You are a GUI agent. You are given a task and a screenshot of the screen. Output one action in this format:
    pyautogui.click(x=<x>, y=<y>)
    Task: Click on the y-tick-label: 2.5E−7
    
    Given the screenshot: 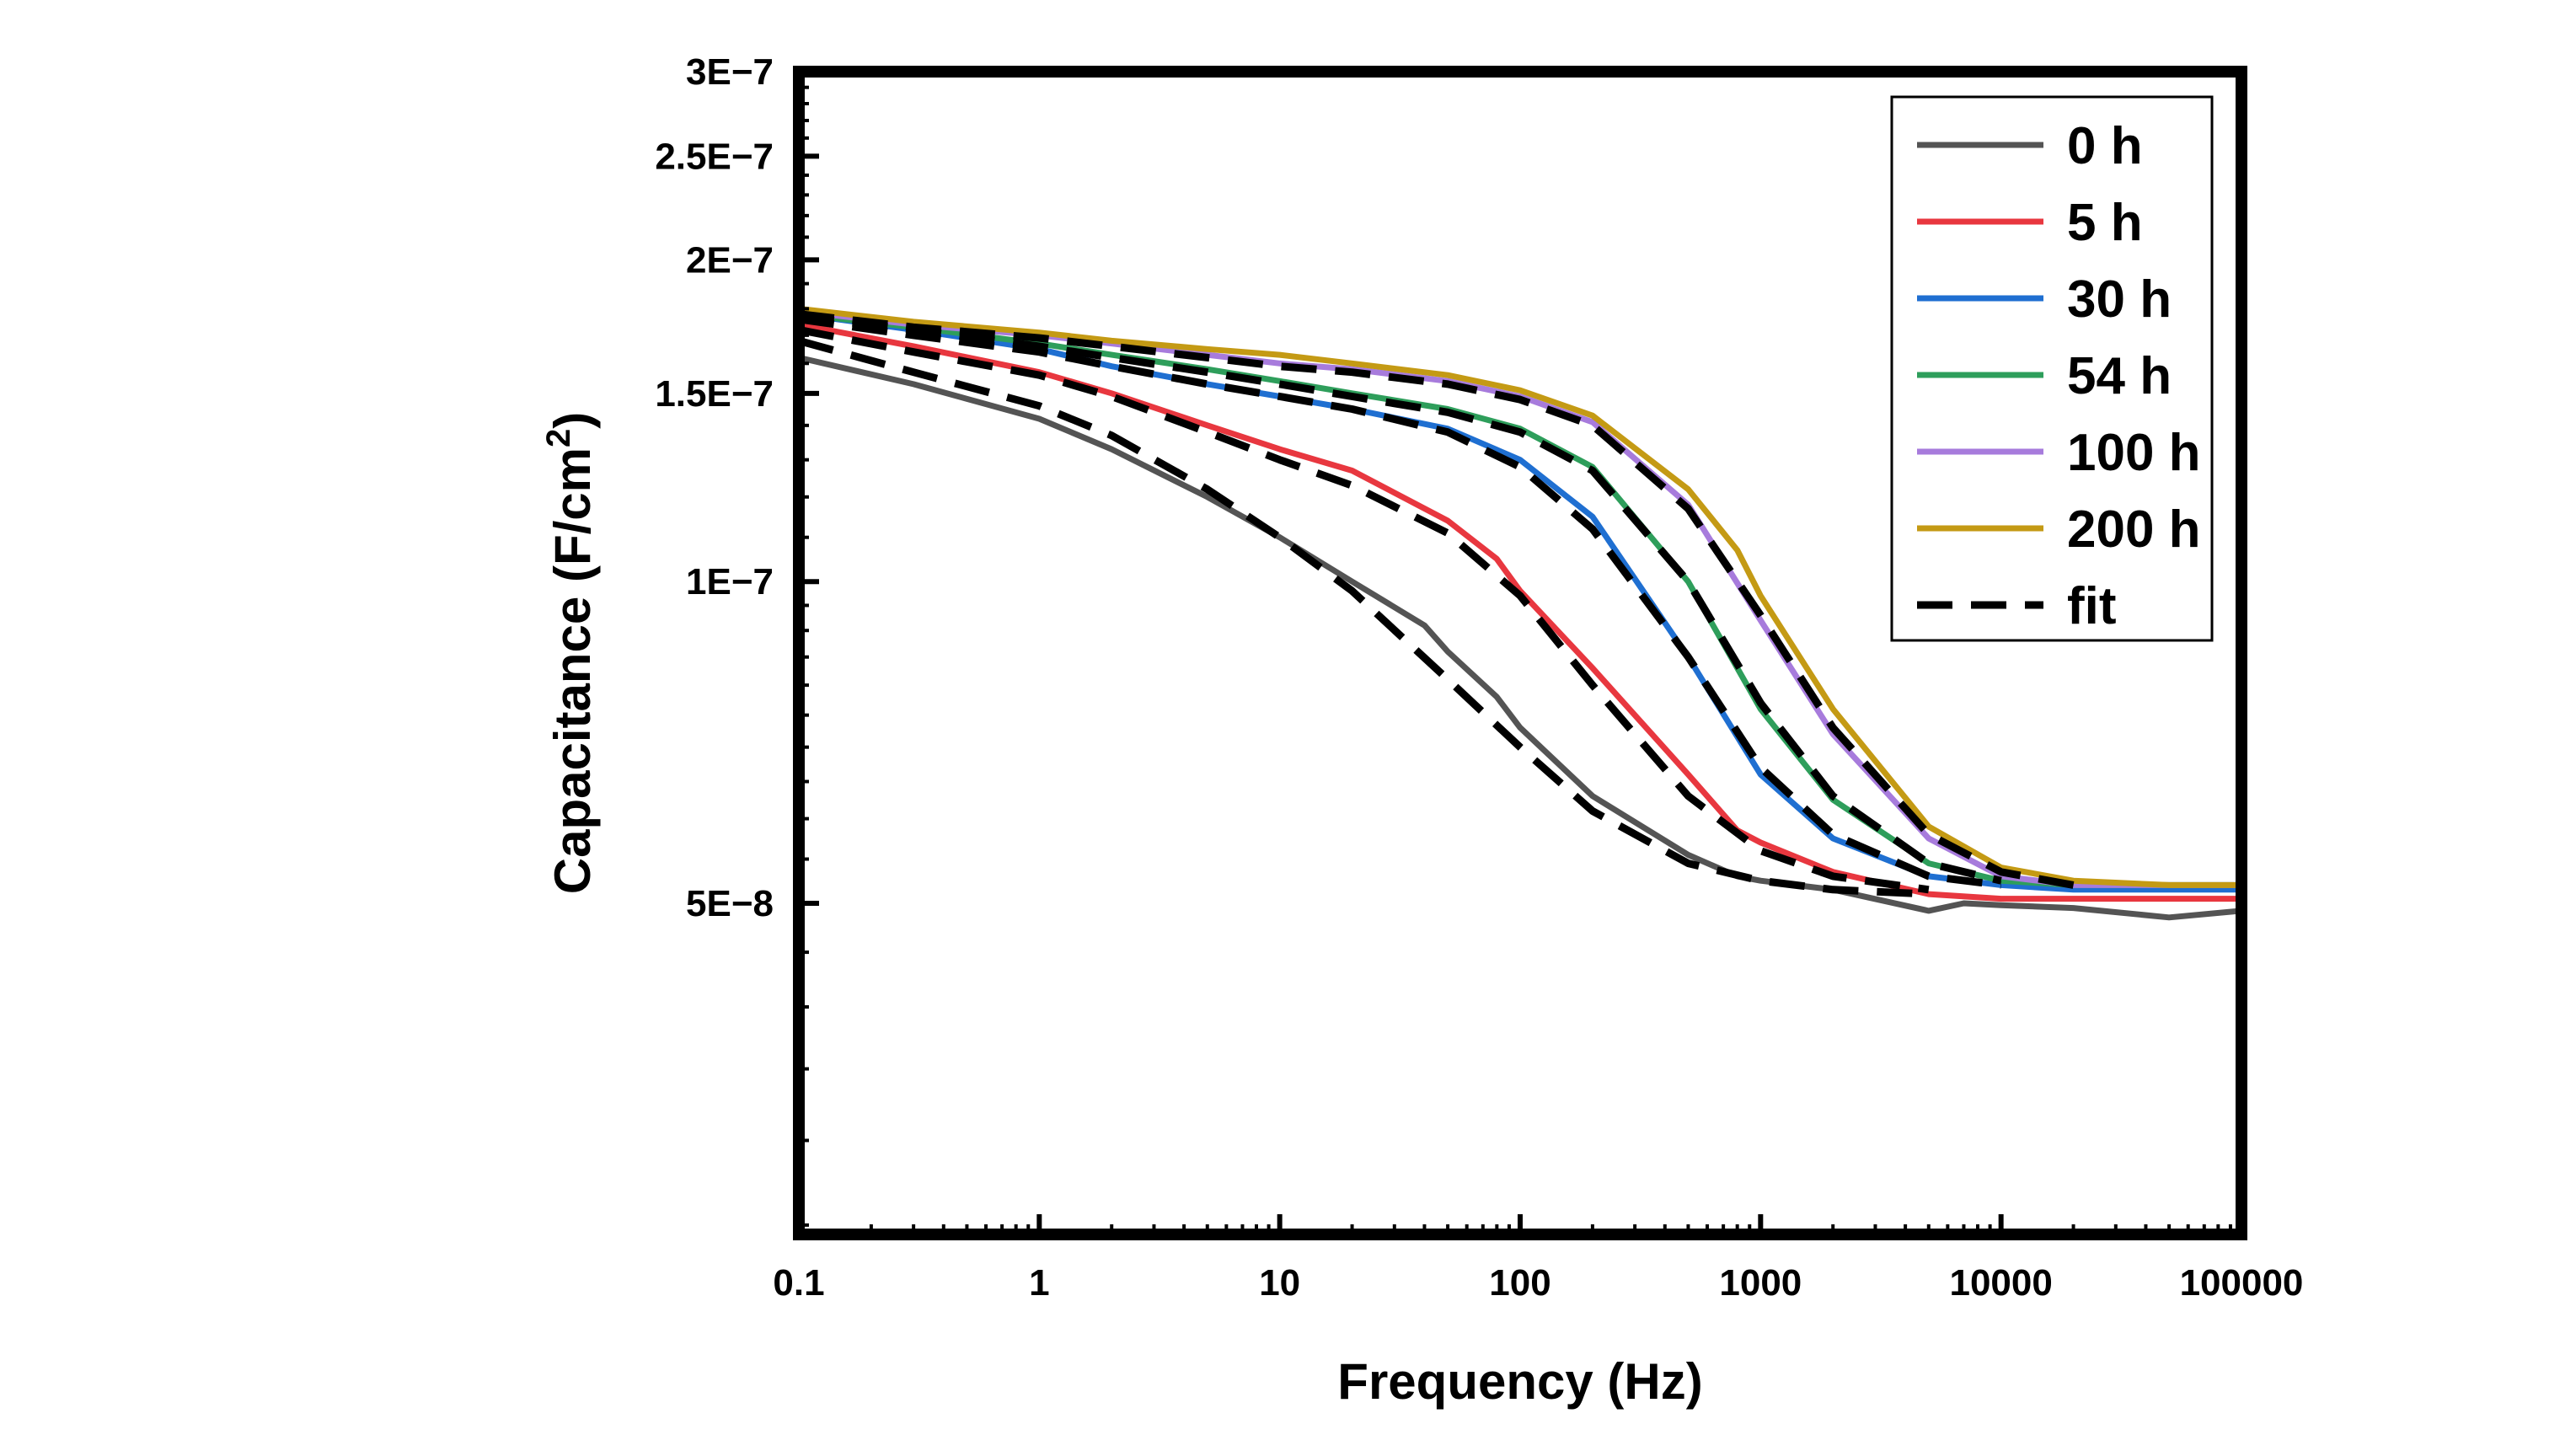 What is the action you would take?
    pyautogui.click(x=714, y=156)
    